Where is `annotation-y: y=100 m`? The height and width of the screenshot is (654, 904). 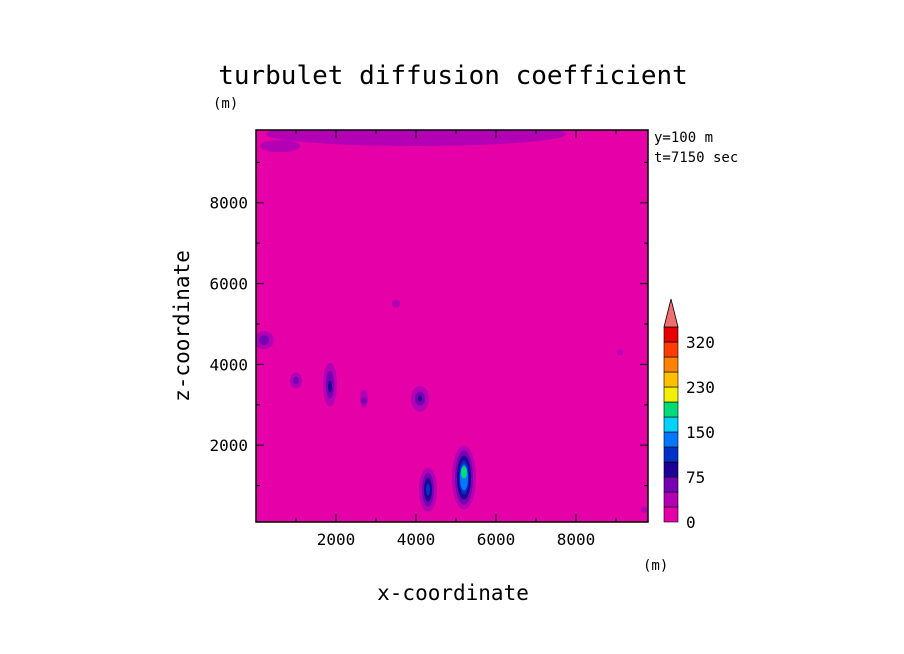 annotation-y: y=100 m is located at coordinates (683, 138).